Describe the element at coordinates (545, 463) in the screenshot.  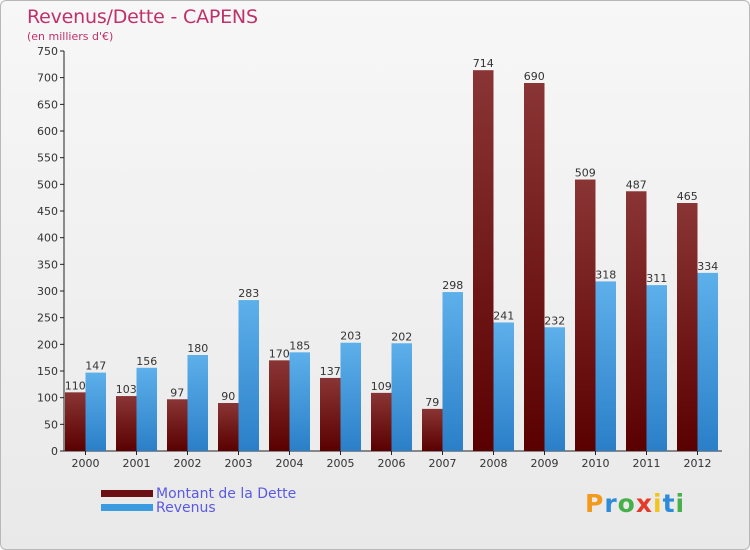
I see `x-tick-label: 2009` at that location.